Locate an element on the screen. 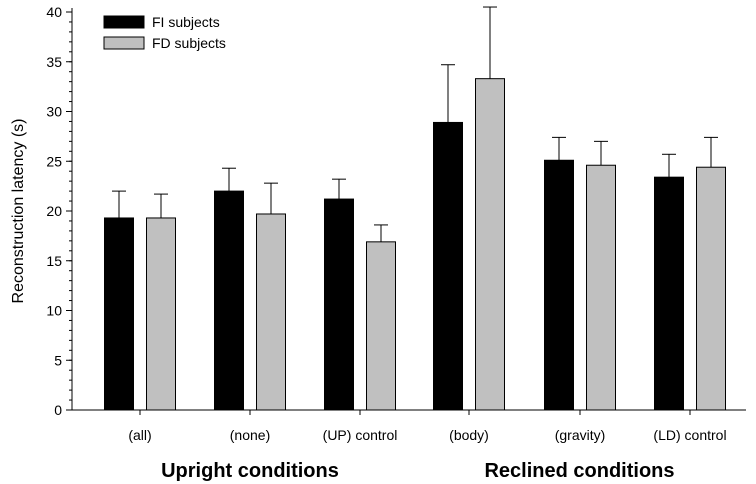  y-tick-label: 0 is located at coordinates (58, 410).